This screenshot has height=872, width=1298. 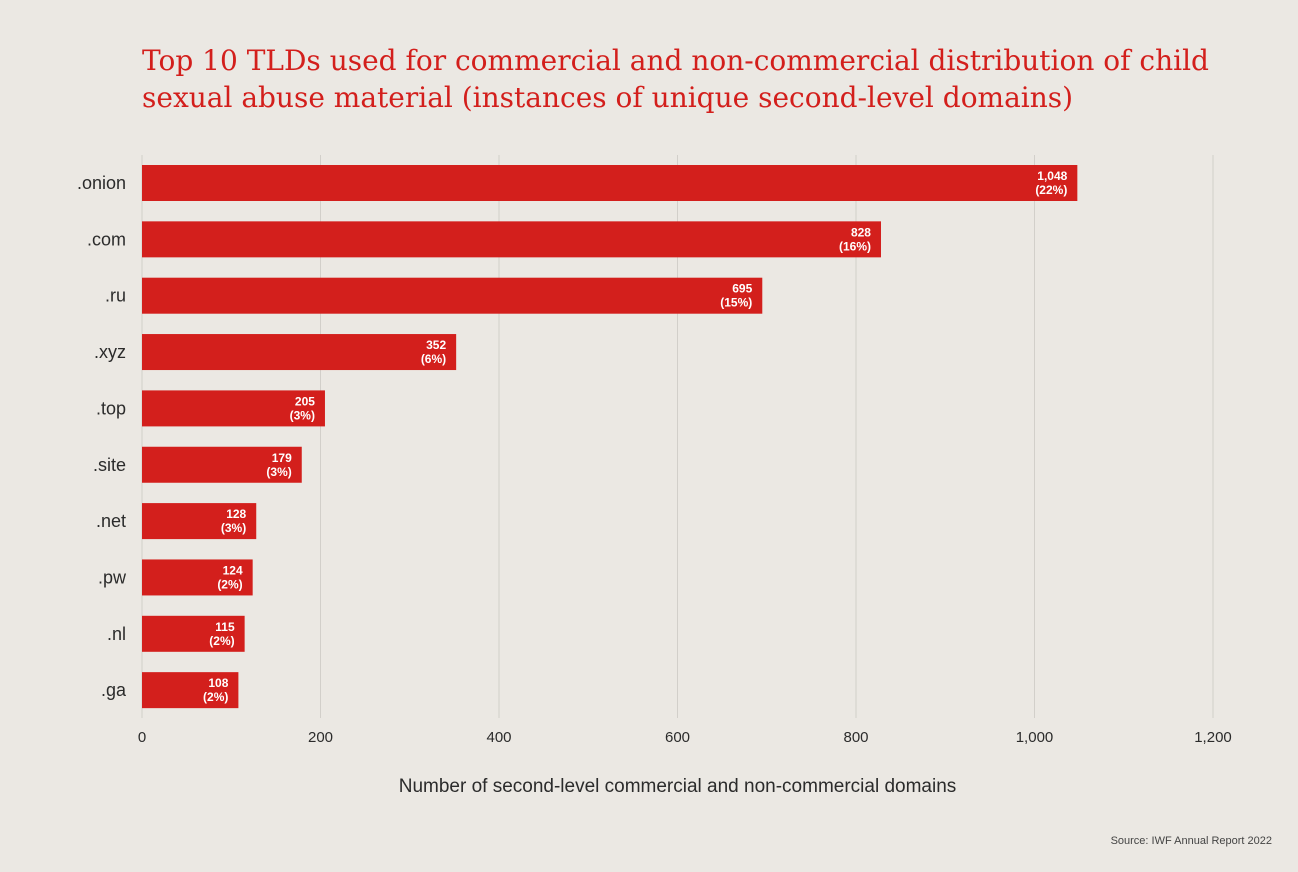 What do you see at coordinates (218, 683) in the screenshot?
I see `bar-value-label: 108` at bounding box center [218, 683].